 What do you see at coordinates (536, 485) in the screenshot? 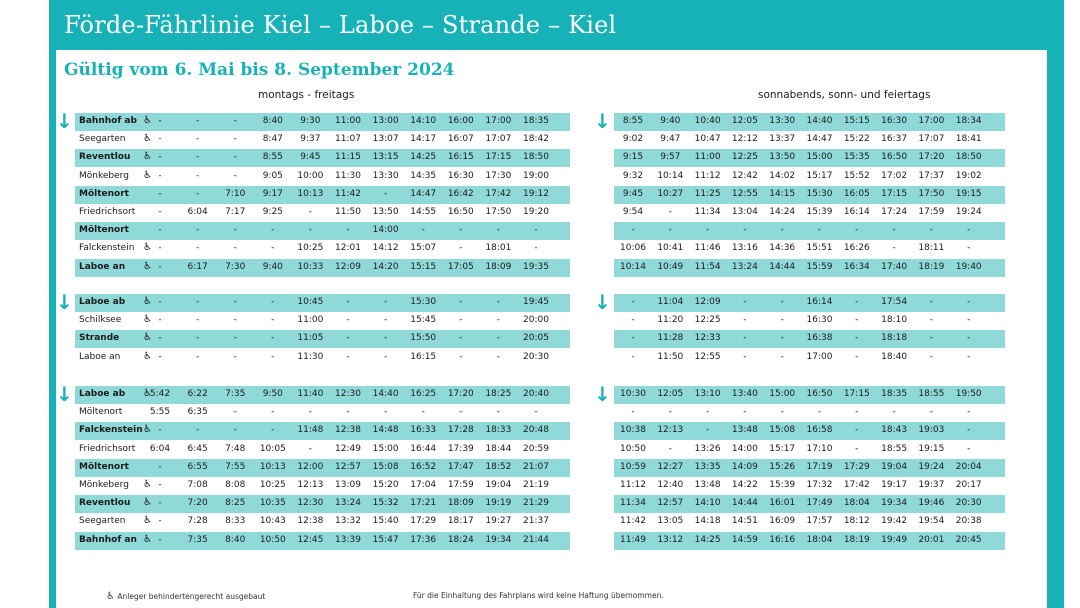
I see `departure-time: 21:19` at bounding box center [536, 485].